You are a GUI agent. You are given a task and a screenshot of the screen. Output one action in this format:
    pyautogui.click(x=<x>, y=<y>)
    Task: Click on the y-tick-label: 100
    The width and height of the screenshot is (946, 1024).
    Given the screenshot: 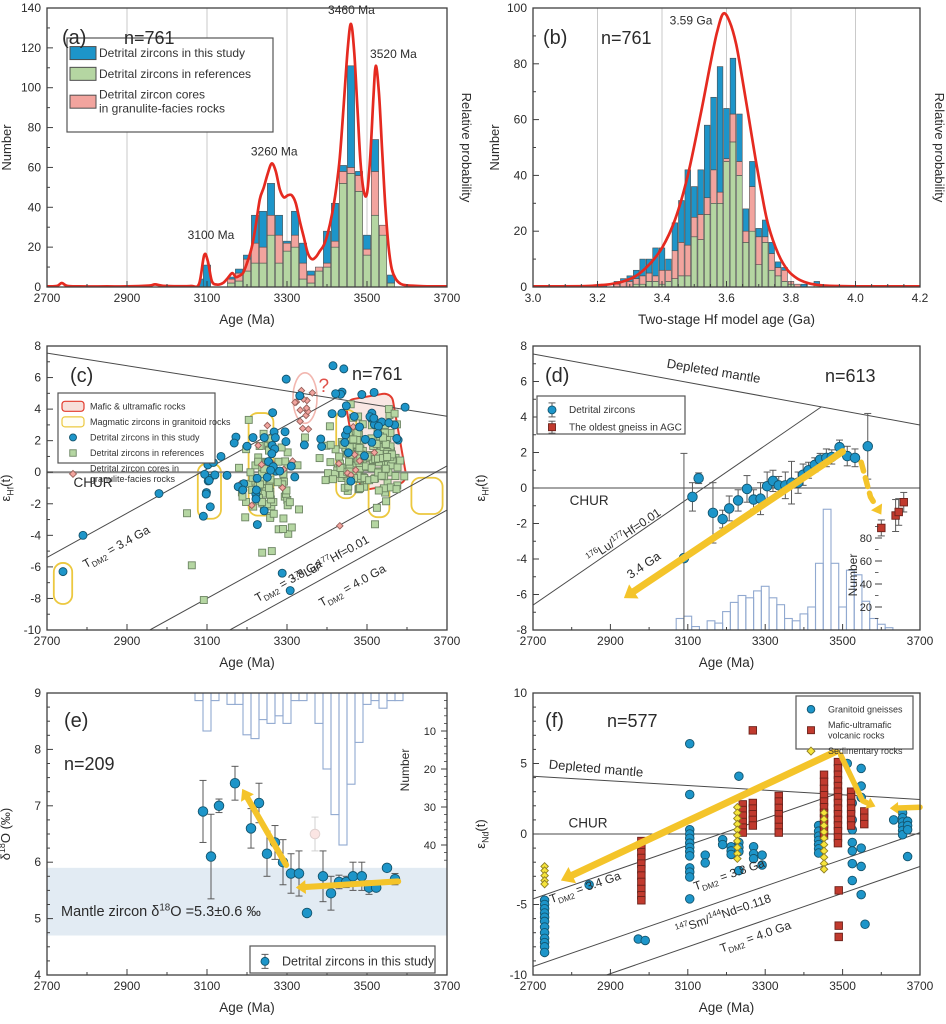 What is the action you would take?
    pyautogui.click(x=31, y=88)
    